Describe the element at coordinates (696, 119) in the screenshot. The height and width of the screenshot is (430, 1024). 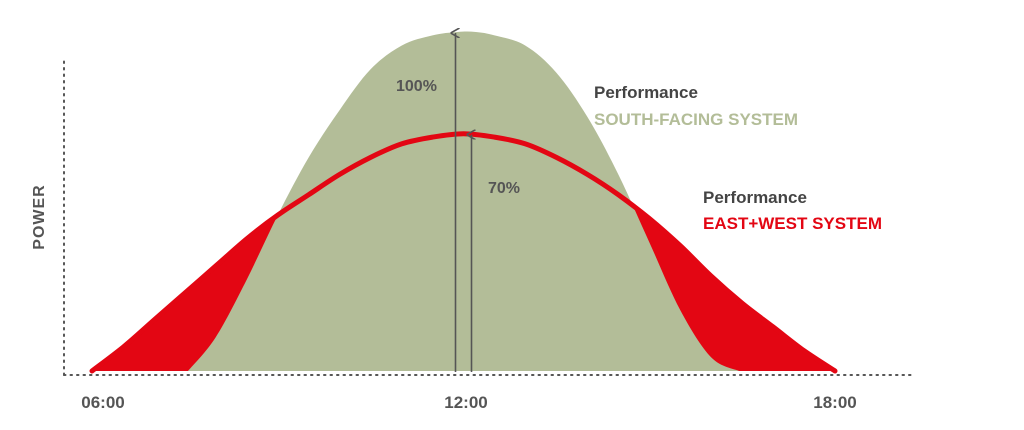
I see `legend-south-name: SOUTH-FACING SYSTEM` at that location.